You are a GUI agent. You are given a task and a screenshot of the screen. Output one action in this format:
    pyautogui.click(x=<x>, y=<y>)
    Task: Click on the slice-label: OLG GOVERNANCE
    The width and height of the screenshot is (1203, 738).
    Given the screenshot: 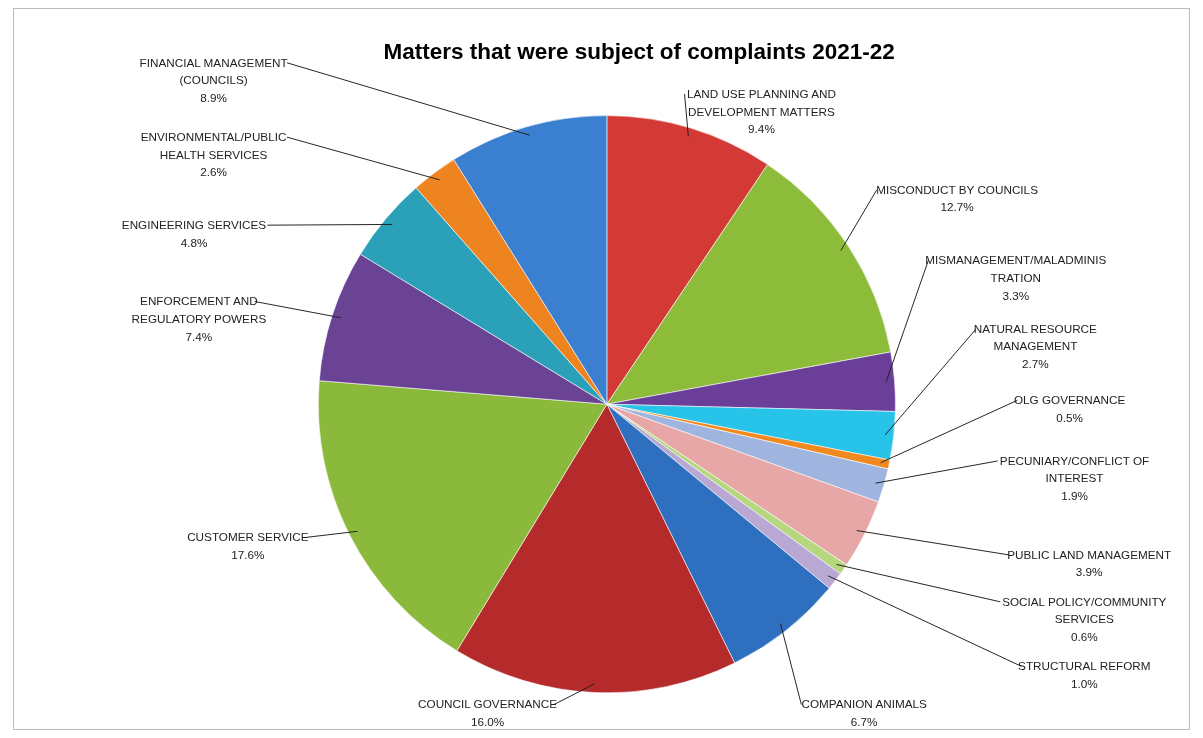 What is the action you would take?
    pyautogui.click(x=1069, y=400)
    